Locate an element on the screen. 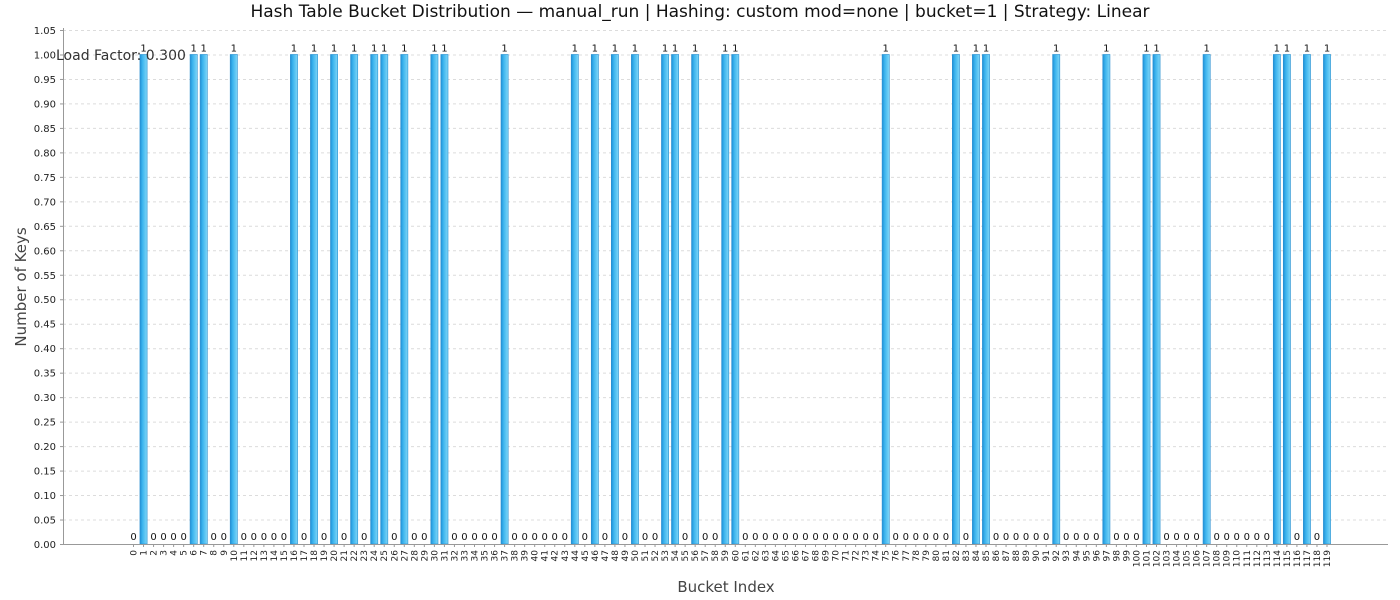 Image resolution: width=1400 pixels, height=600 pixels. x-tick-label: 13 is located at coordinates (265, 555).